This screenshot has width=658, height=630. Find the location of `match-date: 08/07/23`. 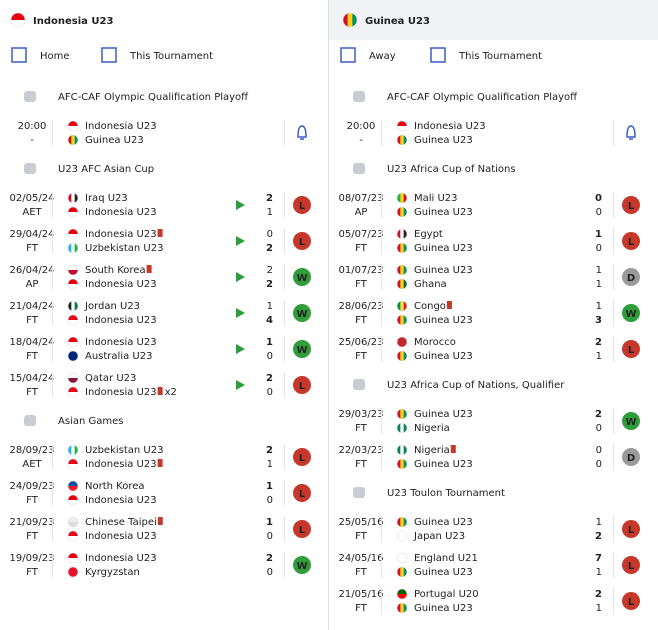

match-date: 08/07/23 is located at coordinates (361, 198).